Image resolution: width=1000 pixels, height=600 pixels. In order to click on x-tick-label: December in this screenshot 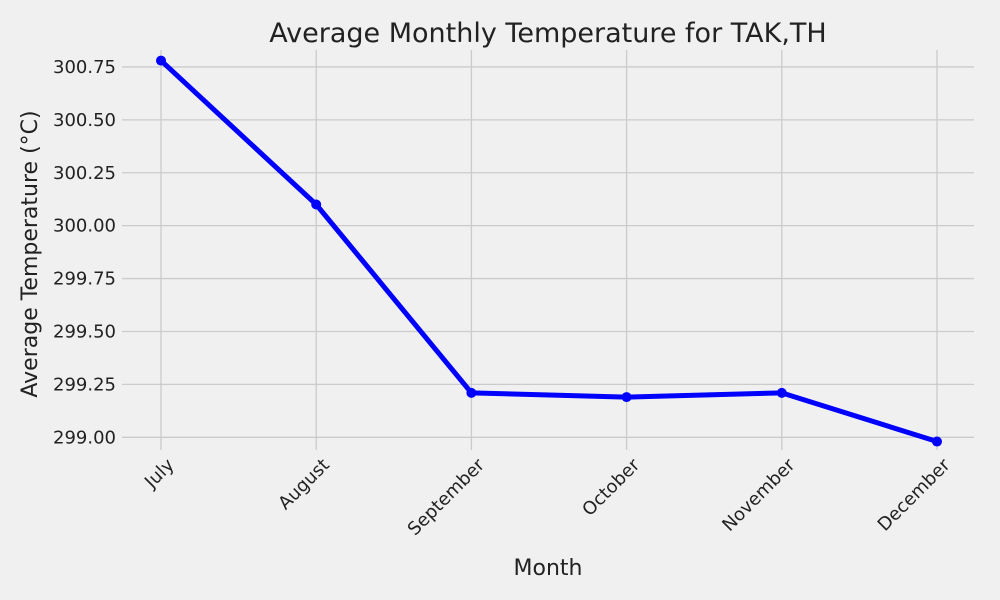, I will do `click(914, 494)`.